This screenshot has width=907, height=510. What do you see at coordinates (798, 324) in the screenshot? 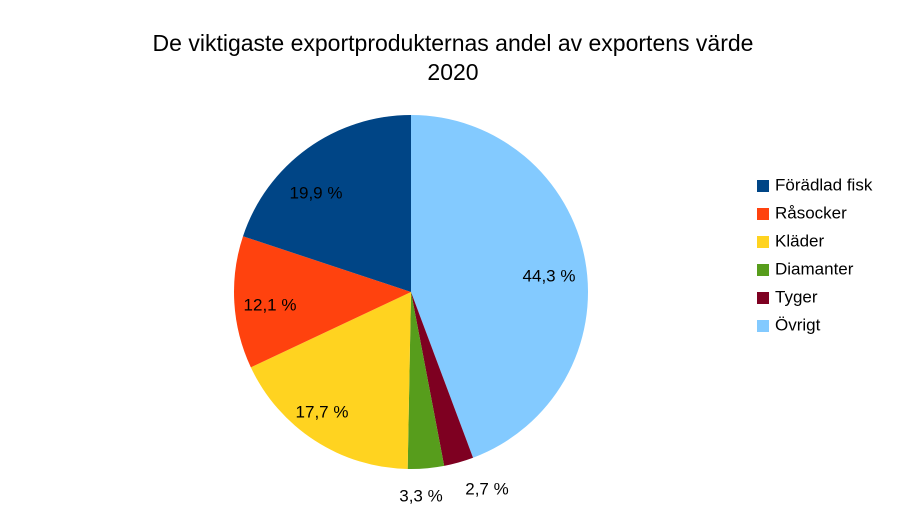
I see `legend-label-5: Övrigt` at bounding box center [798, 324].